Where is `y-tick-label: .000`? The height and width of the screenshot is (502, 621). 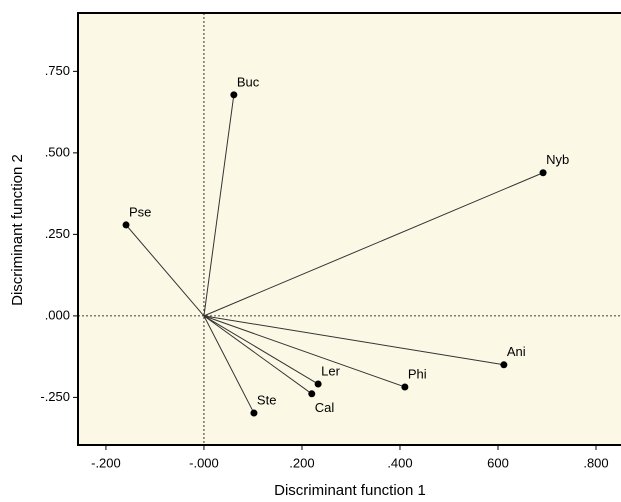 y-tick-label: .000 is located at coordinates (57, 314).